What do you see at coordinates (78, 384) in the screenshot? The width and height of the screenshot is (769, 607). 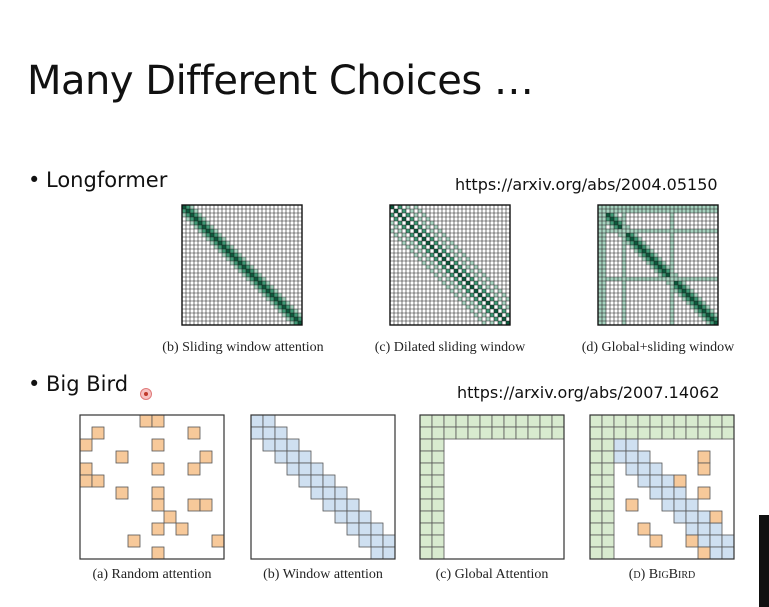 I see `bullet-bigbird: • Big Bird` at bounding box center [78, 384].